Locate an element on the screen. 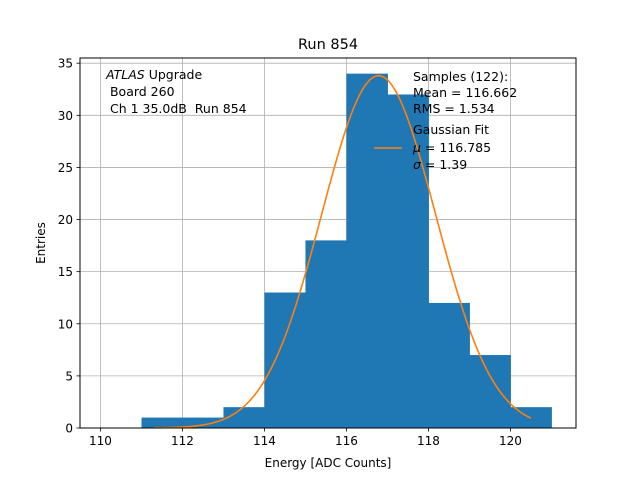 This screenshot has width=640, height=484. x-tick-label: 110 is located at coordinates (100, 441).